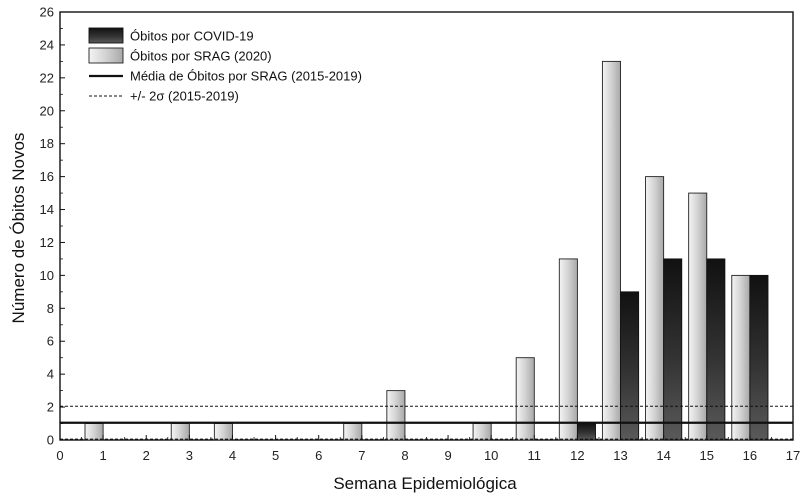 The width and height of the screenshot is (800, 499). What do you see at coordinates (192, 36) in the screenshot?
I see `legend-label: Óbitos por COVID-19` at bounding box center [192, 36].